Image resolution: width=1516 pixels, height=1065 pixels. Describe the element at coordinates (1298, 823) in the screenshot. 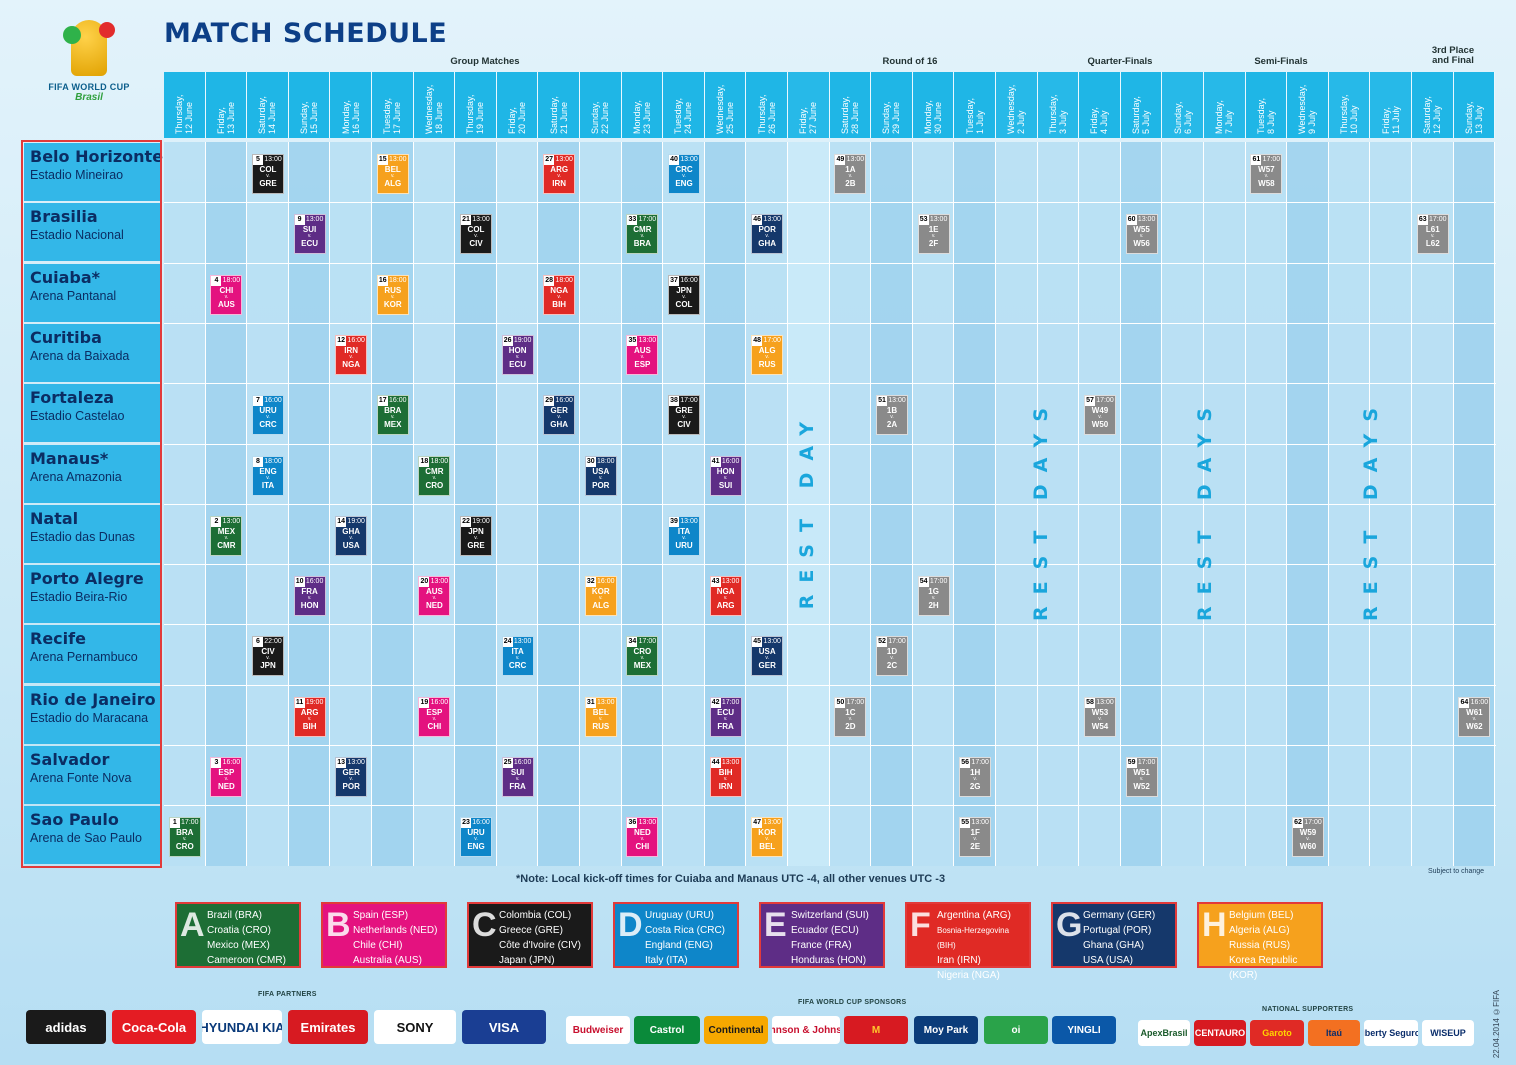

I see `match-number: 62` at that location.